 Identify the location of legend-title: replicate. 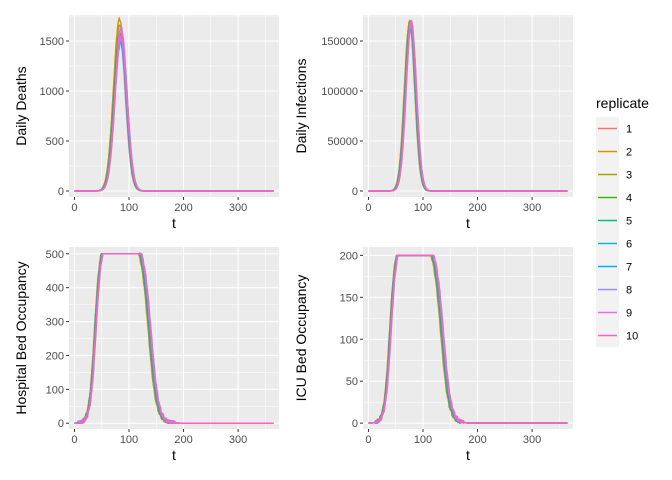
(622, 103).